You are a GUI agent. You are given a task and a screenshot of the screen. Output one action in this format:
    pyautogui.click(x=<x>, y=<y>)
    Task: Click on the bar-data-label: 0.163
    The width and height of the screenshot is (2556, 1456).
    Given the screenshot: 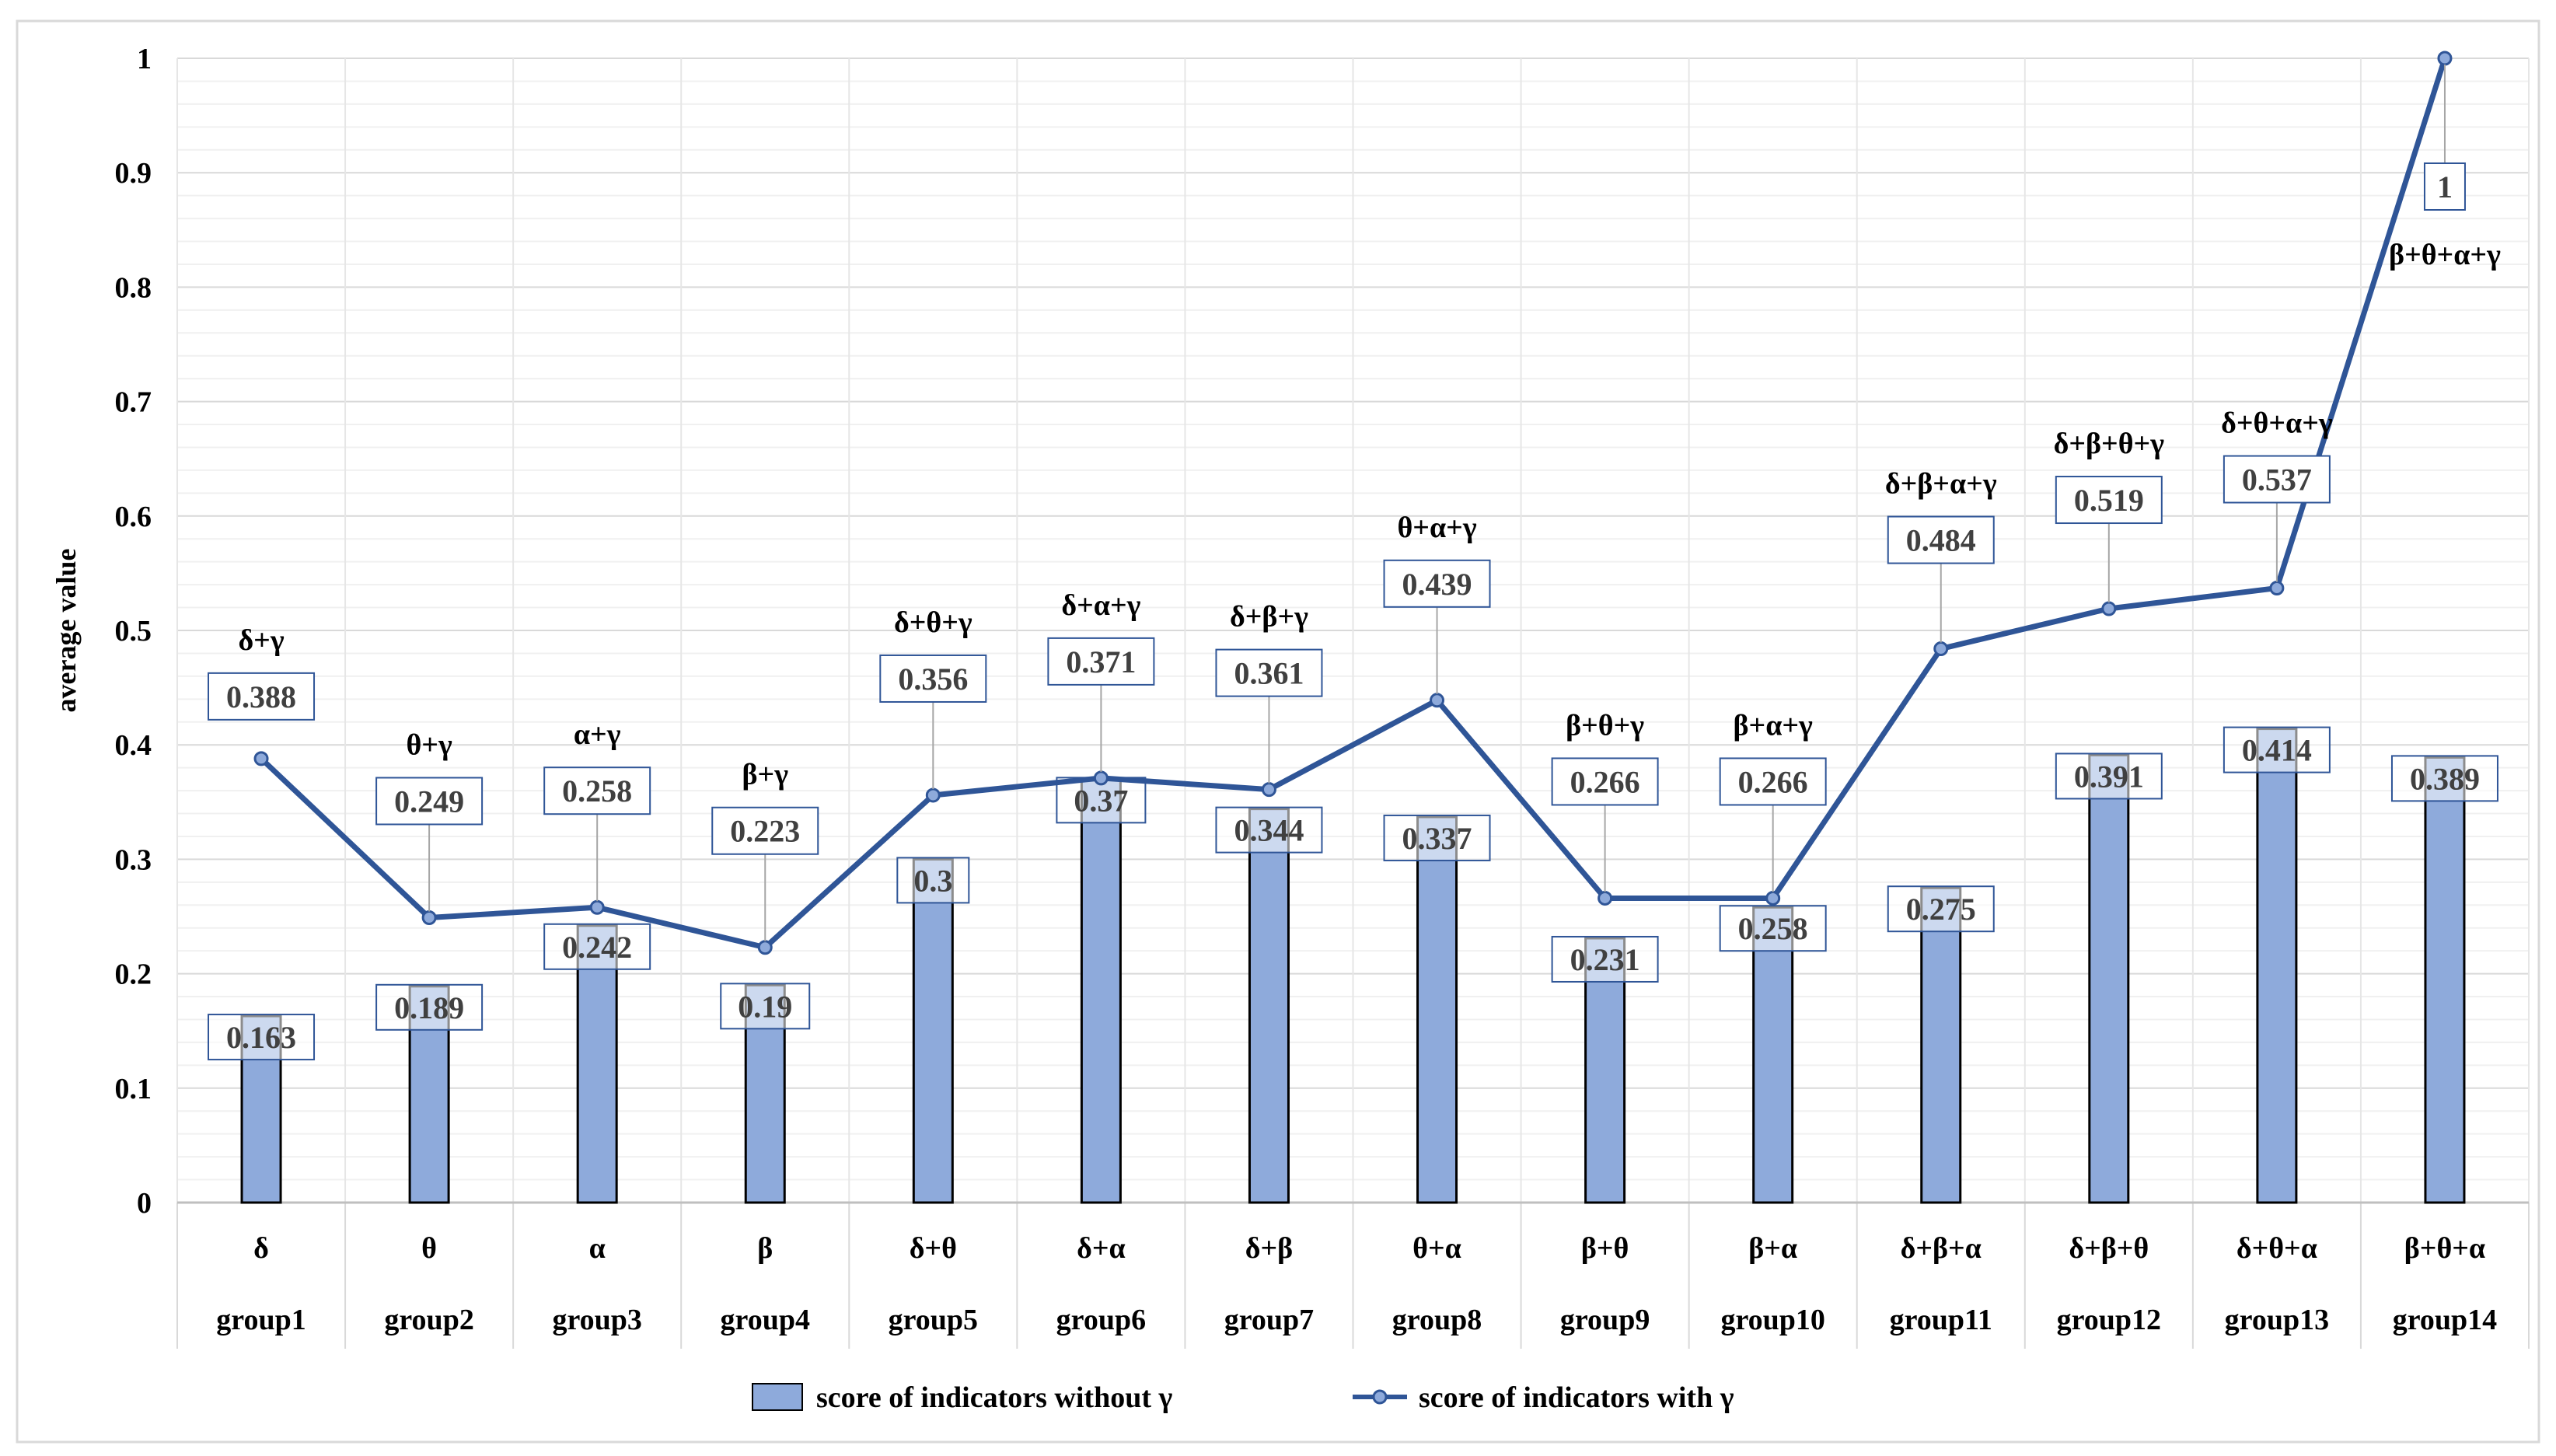 What is the action you would take?
    pyautogui.click(x=261, y=1037)
    